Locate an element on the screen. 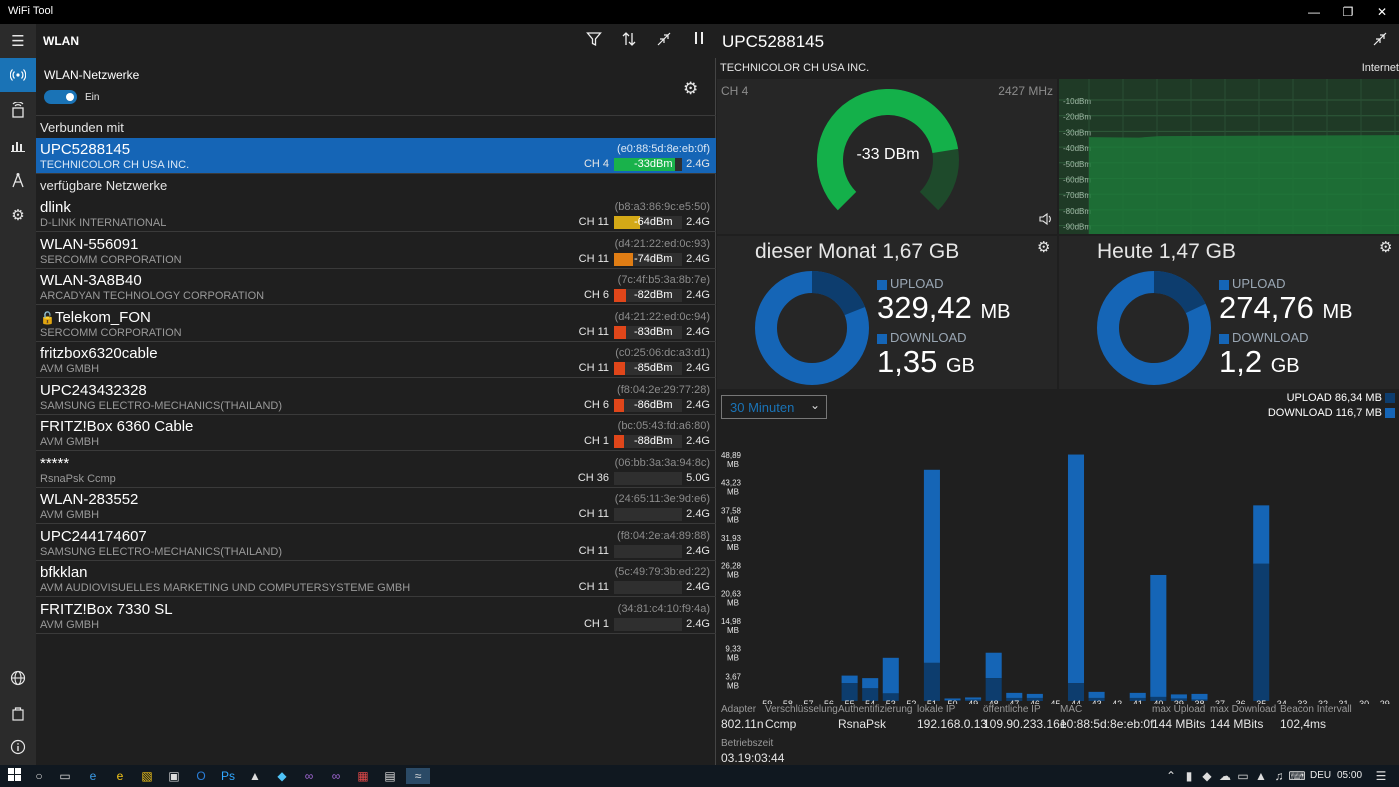 The height and width of the screenshot is (787, 1399). info-key: max Download is located at coordinates (1243, 709).